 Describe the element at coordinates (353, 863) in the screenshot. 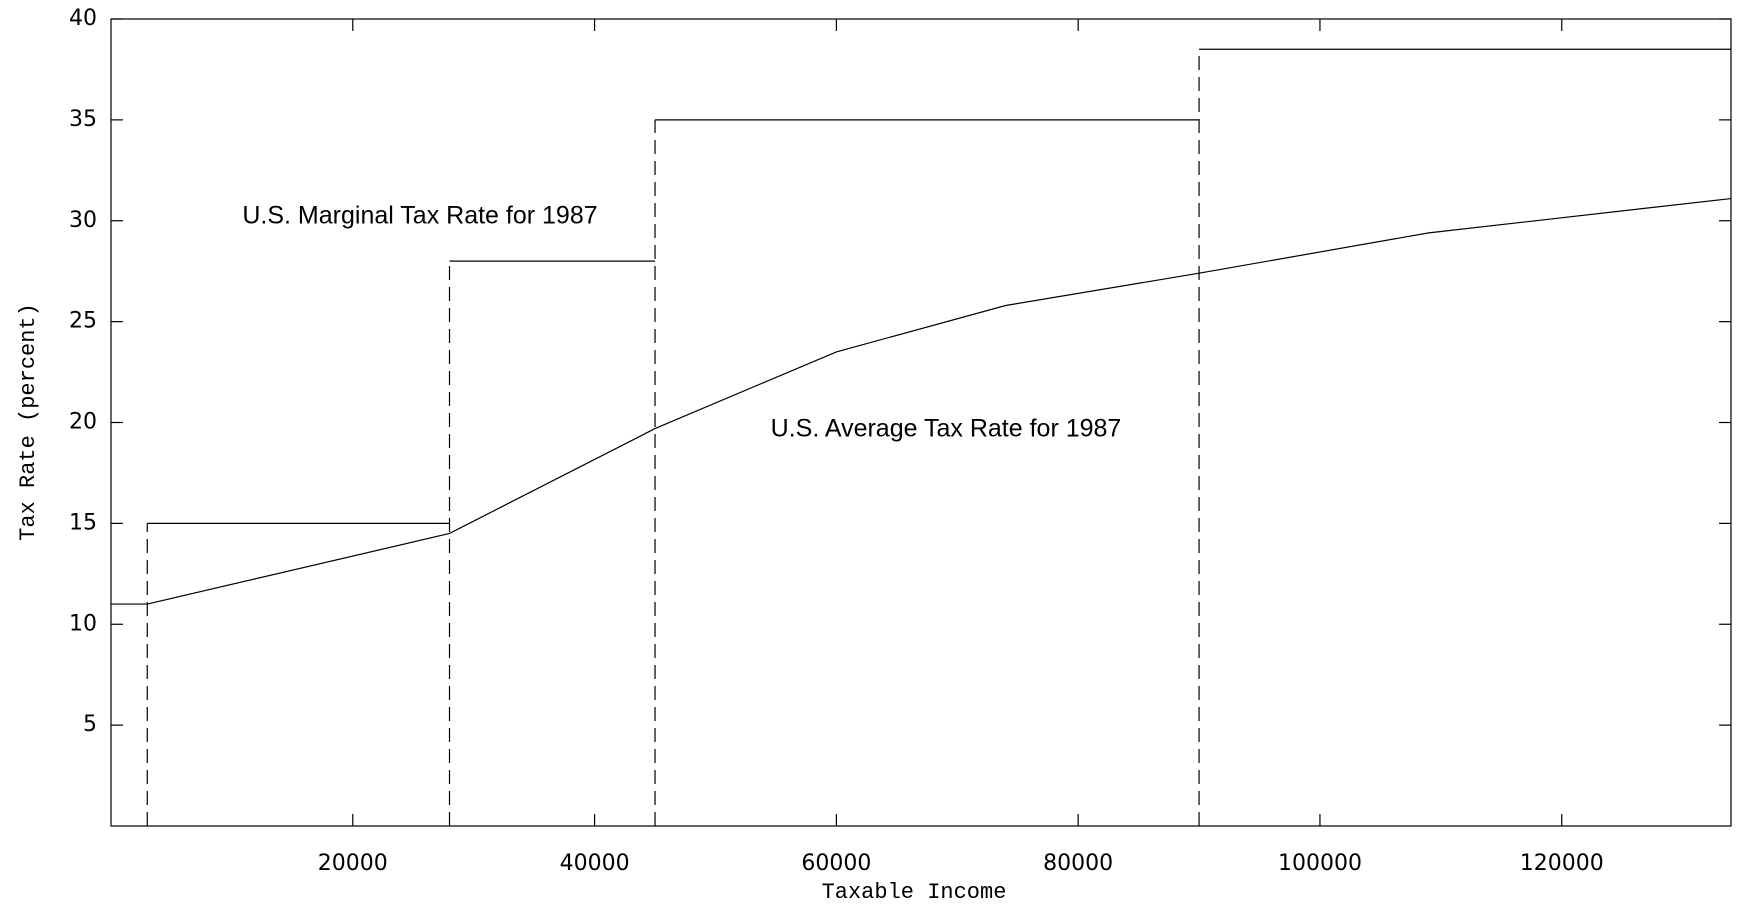

I see `x-tick-label: 20000` at that location.